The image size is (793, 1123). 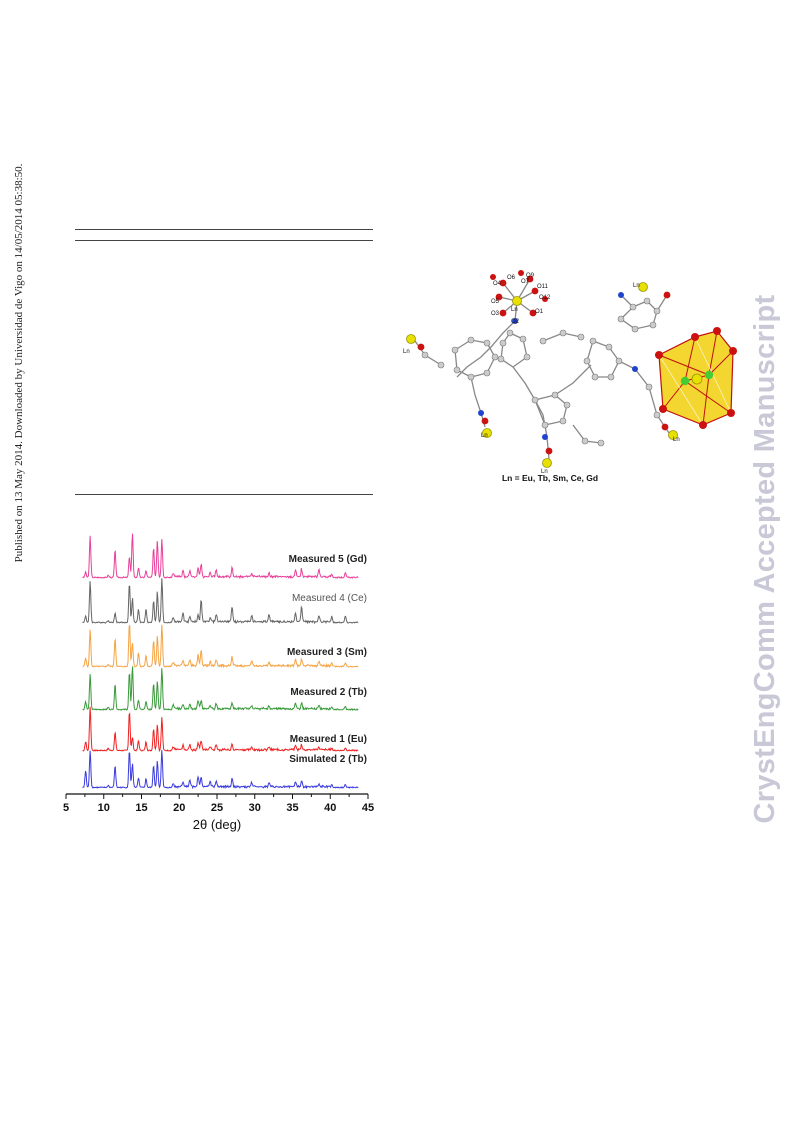 What do you see at coordinates (328, 559) in the screenshot?
I see `series-label-1: Measured 5 (Gd)` at bounding box center [328, 559].